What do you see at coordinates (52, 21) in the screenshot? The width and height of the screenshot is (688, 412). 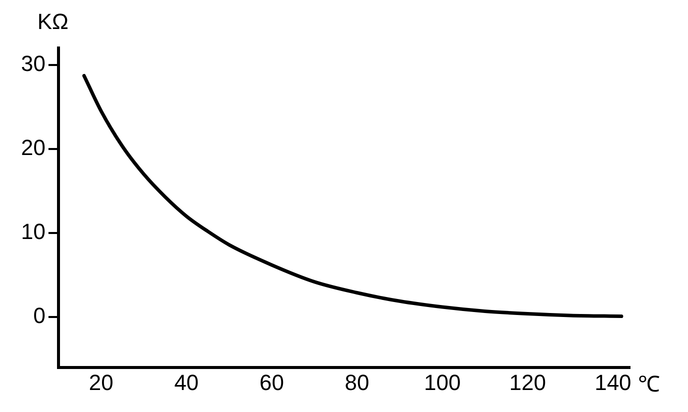 I see `y-axis-title: KΩ` at bounding box center [52, 21].